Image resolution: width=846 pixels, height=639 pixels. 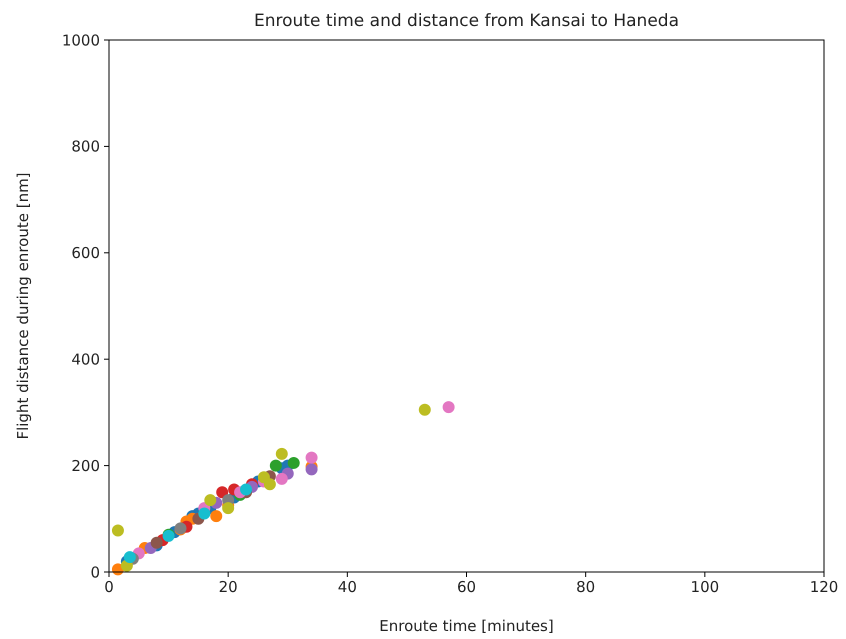 I want to click on chart-title: Enroute time and distance from Kansai to Haneda, so click(x=466, y=21).